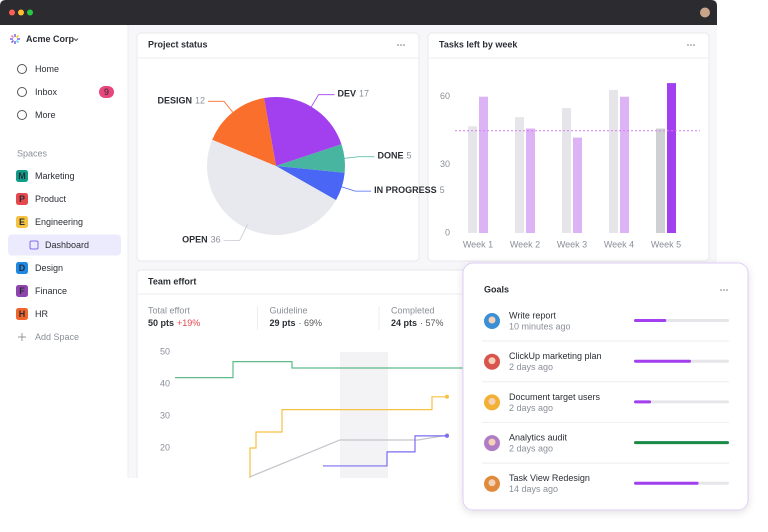 Image resolution: width=768 pixels, height=532 pixels. Describe the element at coordinates (48, 337) in the screenshot. I see `add-space: Add Space` at that location.